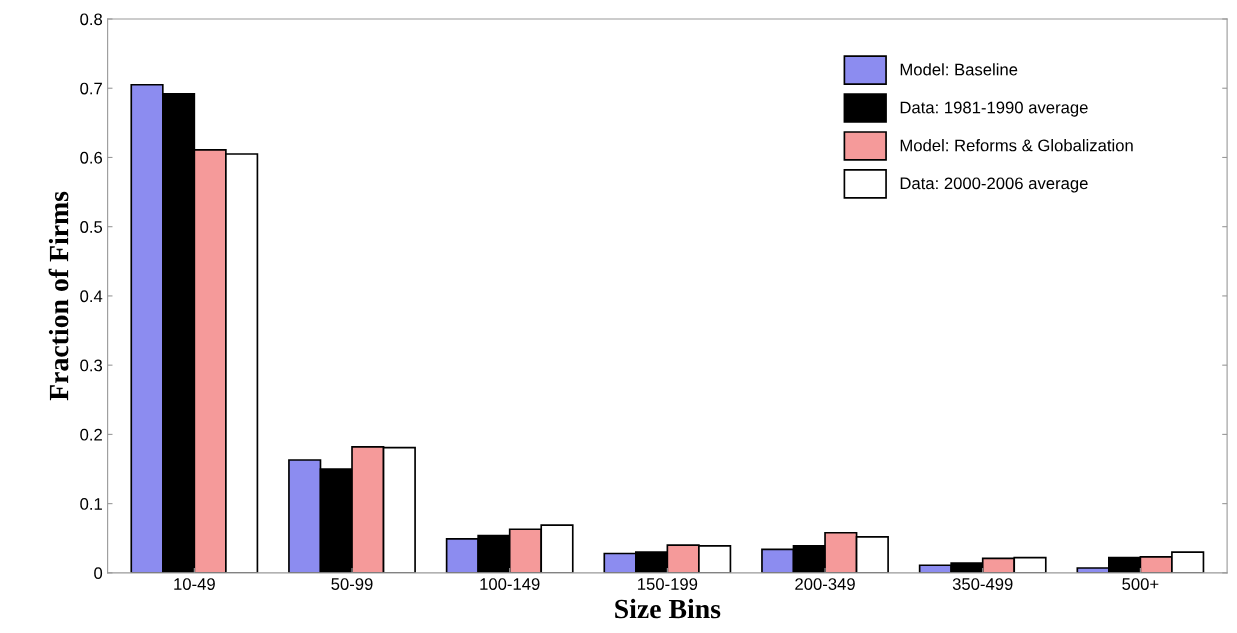 The width and height of the screenshot is (1237, 633). Describe the element at coordinates (91, 365) in the screenshot. I see `y-tick-label: 0.3` at that location.